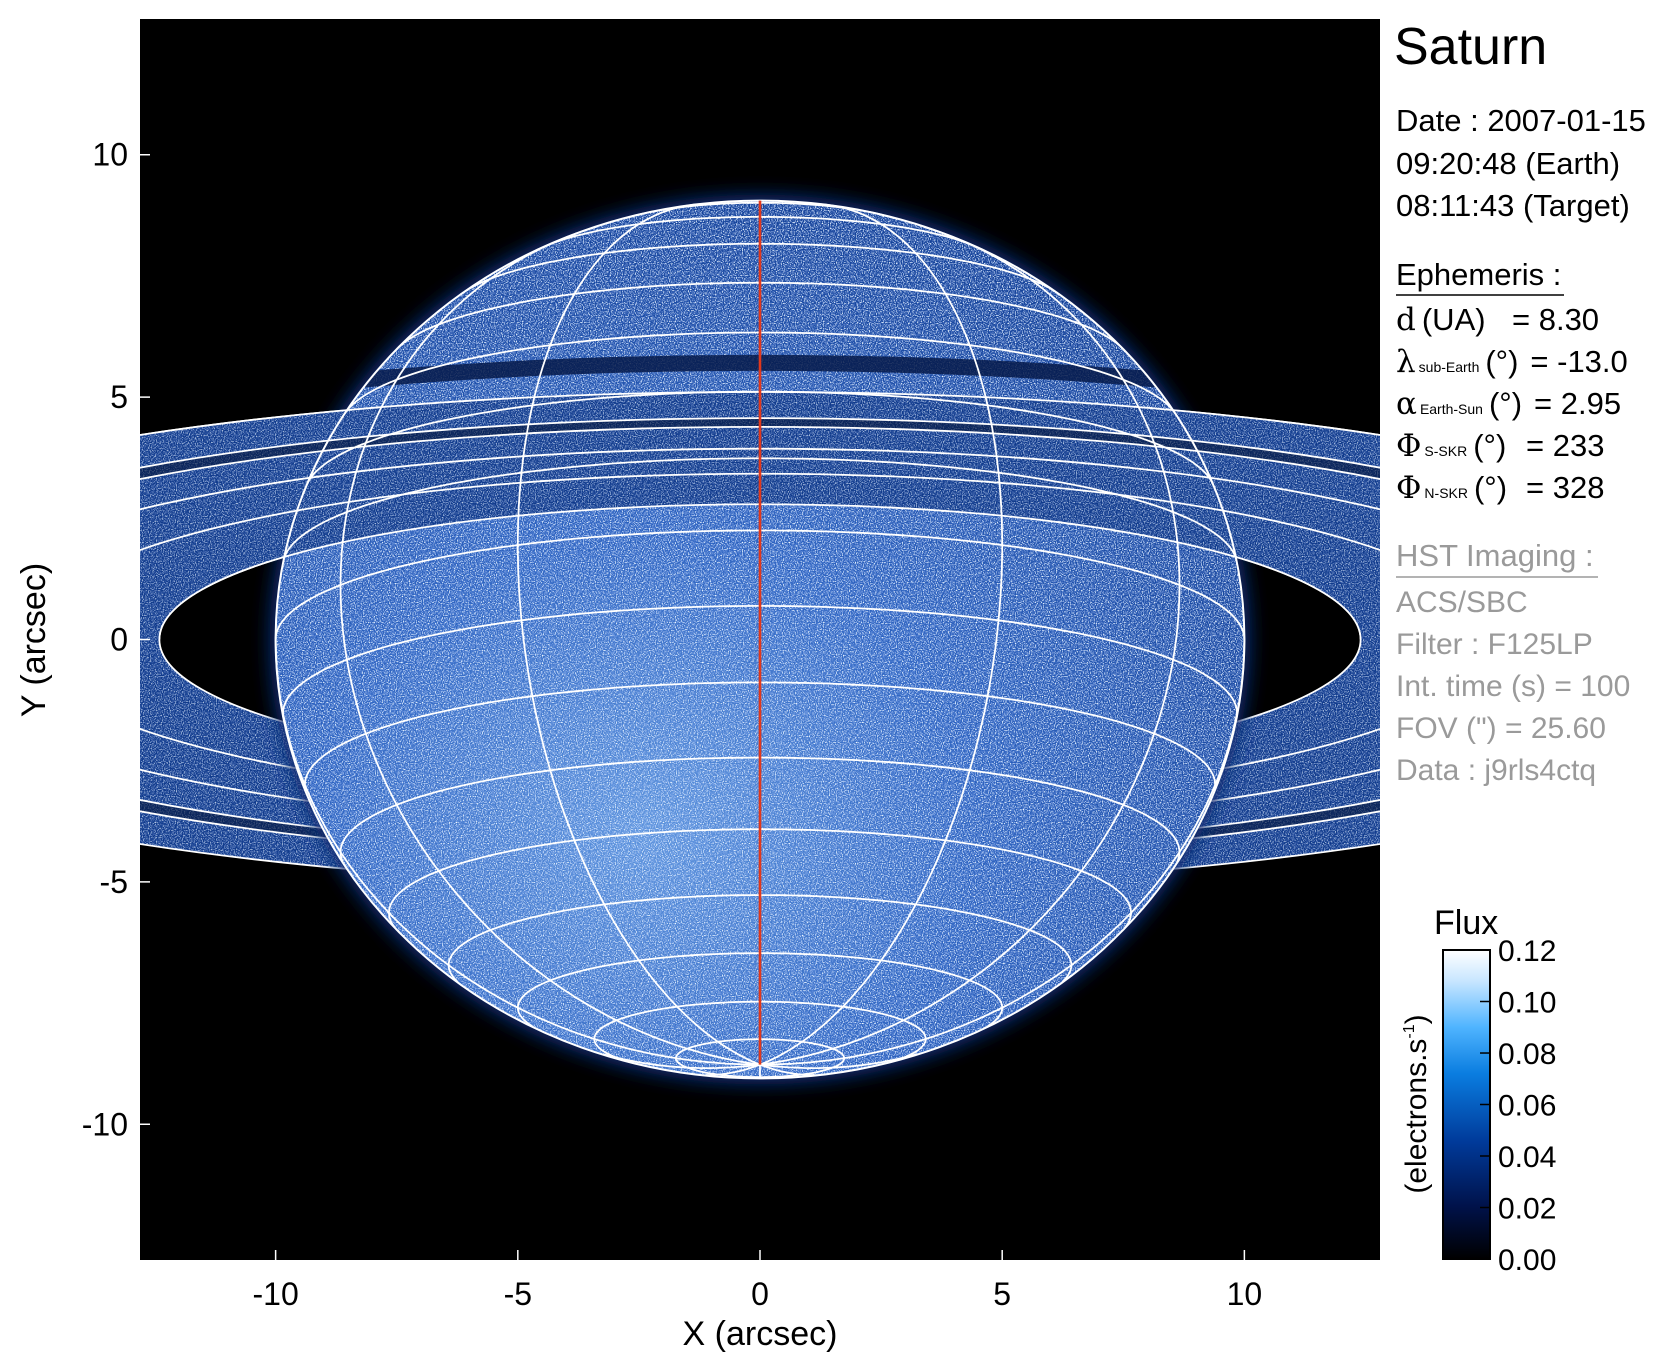 The height and width of the screenshot is (1367, 1676). What do you see at coordinates (119, 397) in the screenshot?
I see `y-tick-label: 5` at bounding box center [119, 397].